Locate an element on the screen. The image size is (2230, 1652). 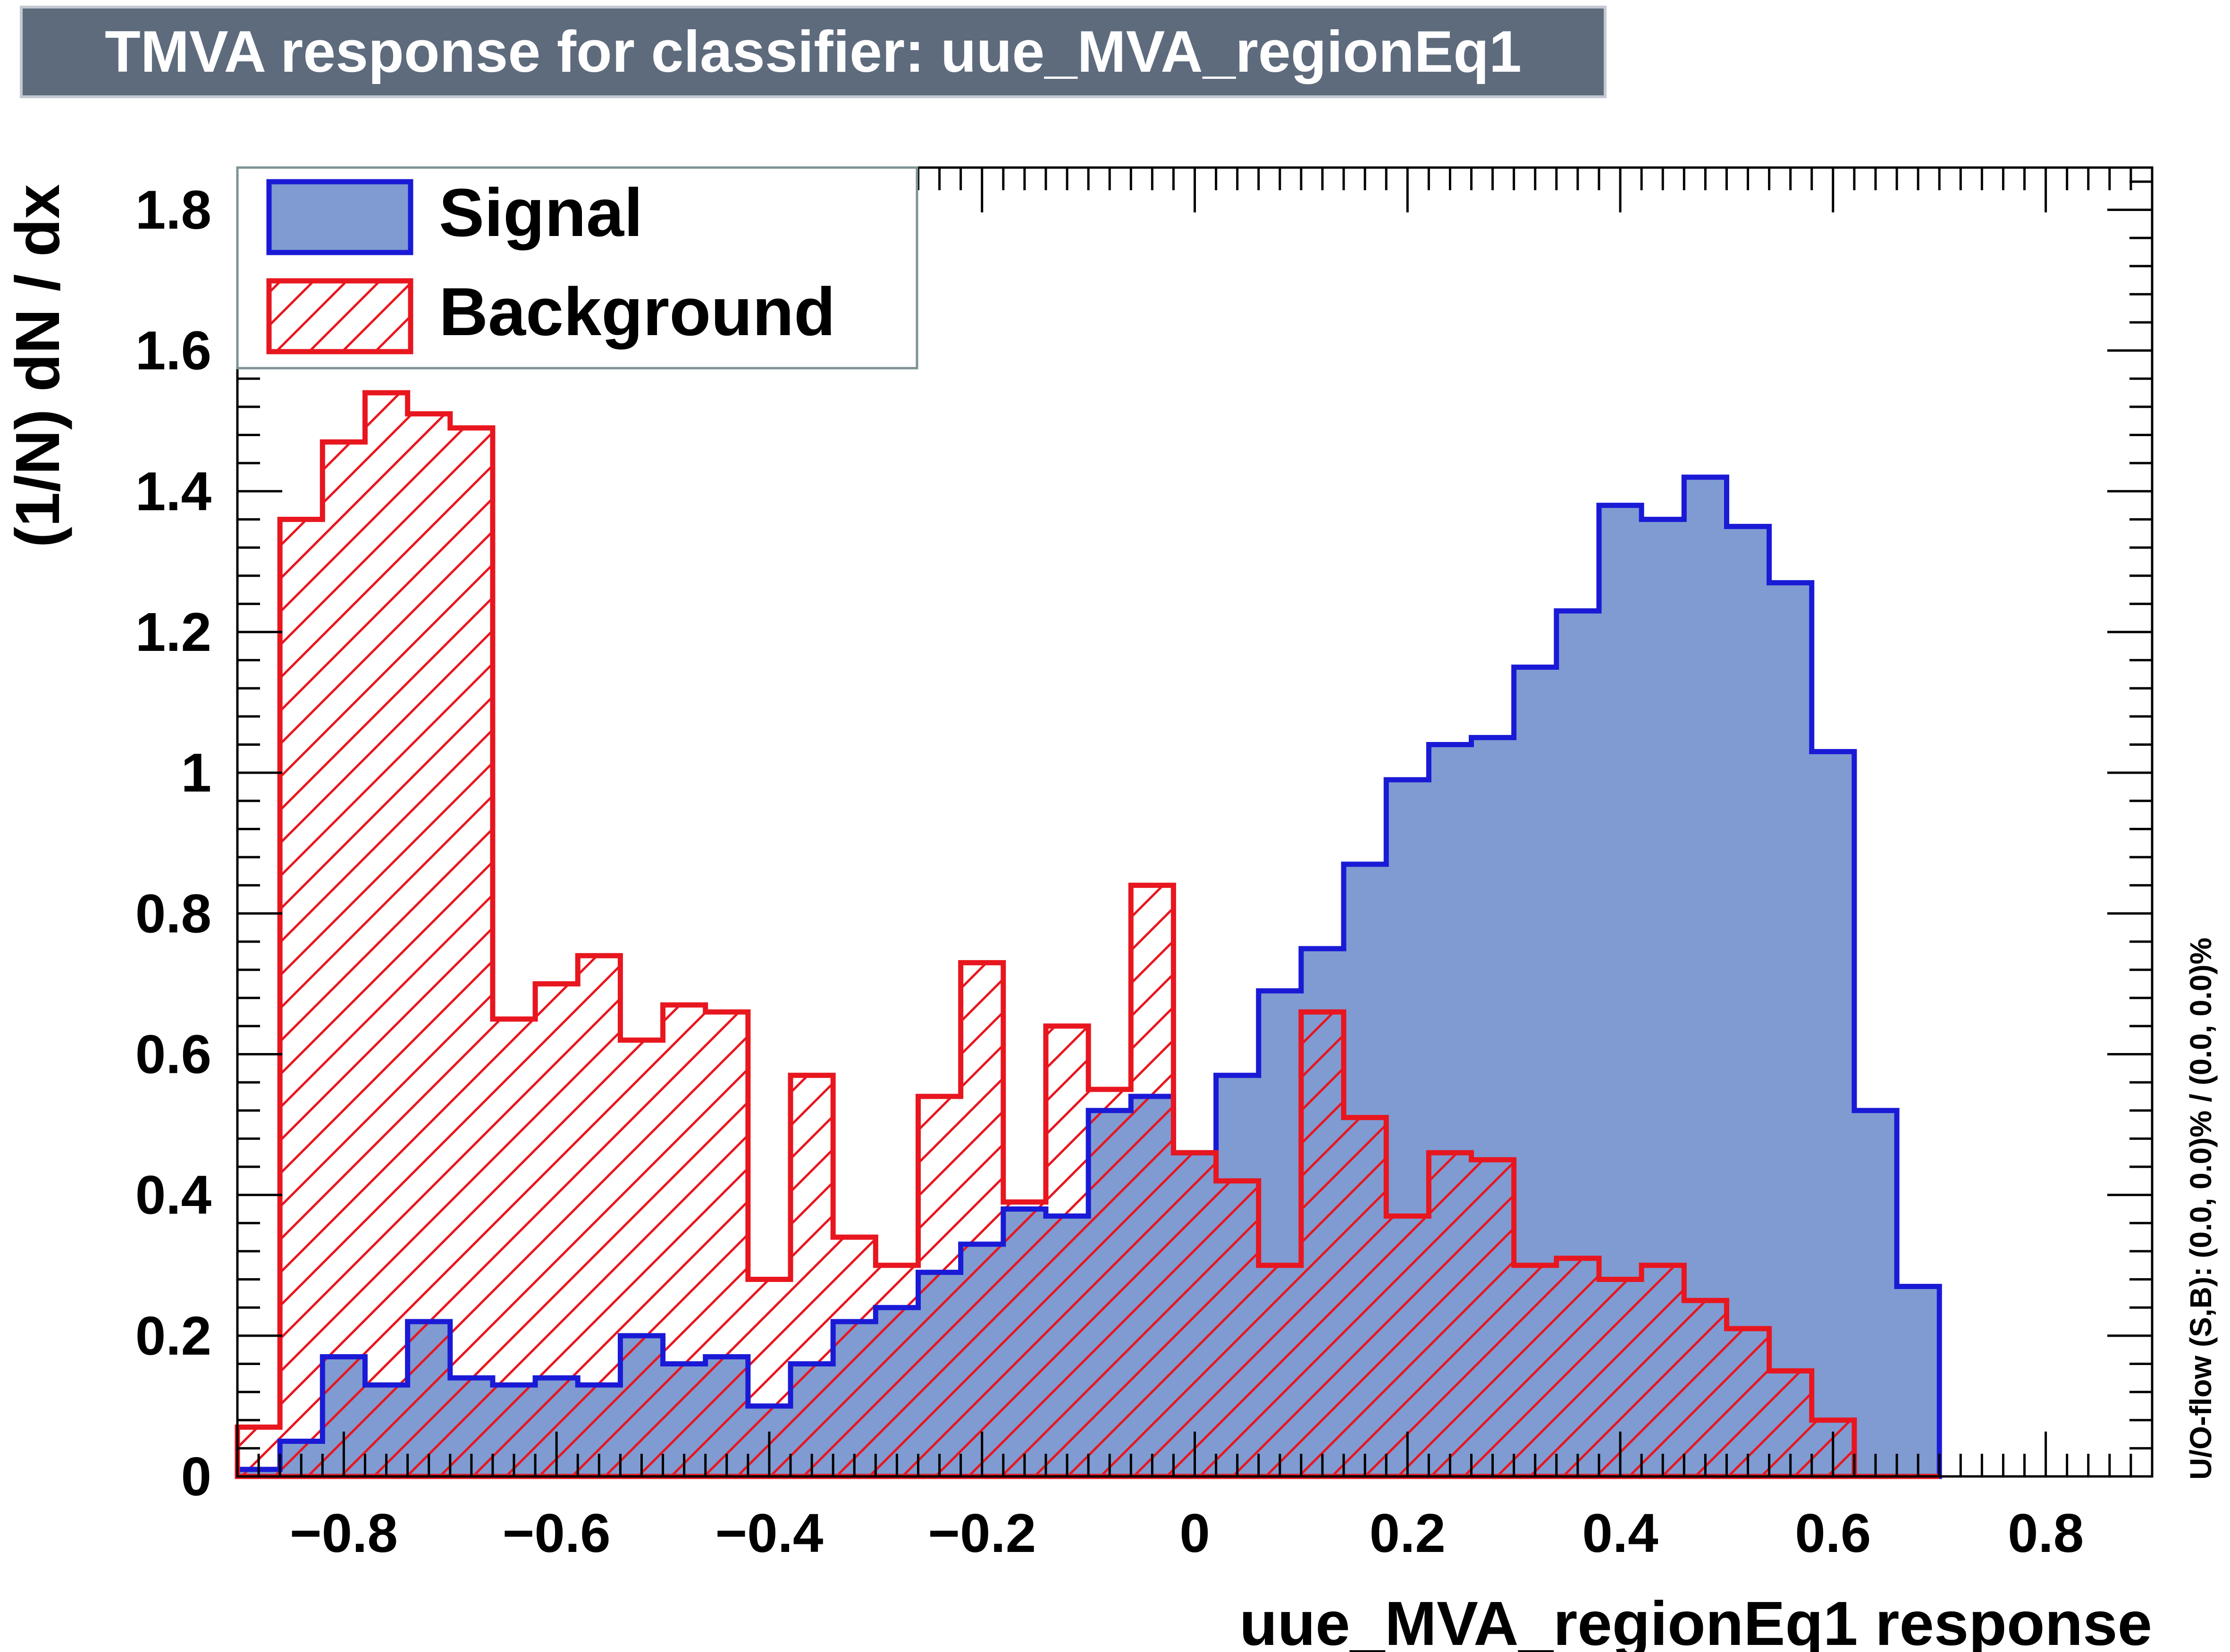
y-tick-label: 0.2 is located at coordinates (173, 1335).